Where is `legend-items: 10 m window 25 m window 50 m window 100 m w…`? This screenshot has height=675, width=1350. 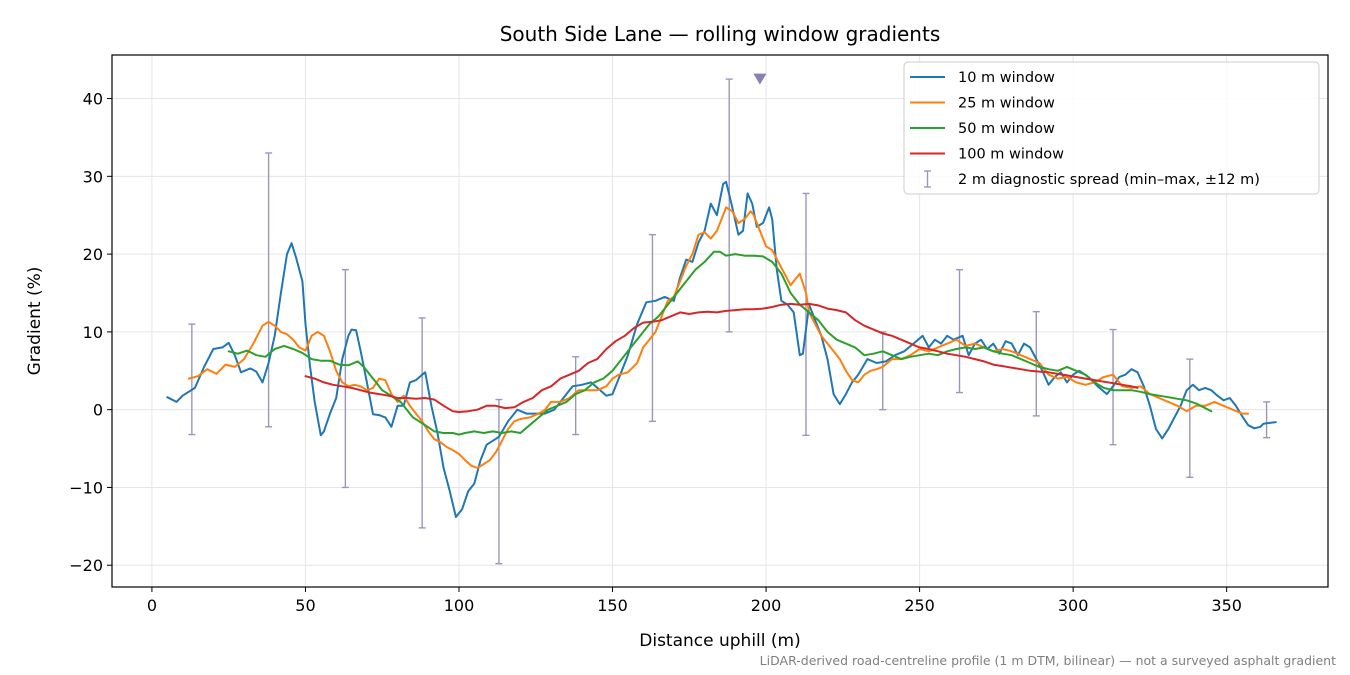 legend-items: 10 m window 25 m window 50 m window 100 m w… is located at coordinates (1085, 129).